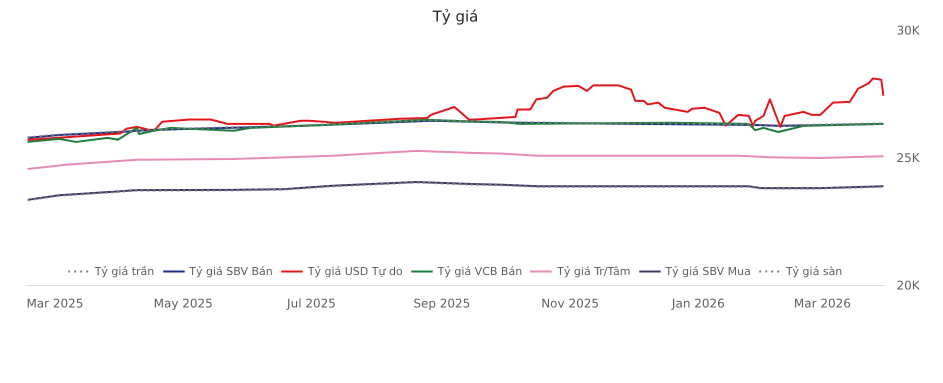  Describe the element at coordinates (822, 303) in the screenshot. I see `x-tick-label: Mar 2026` at that location.